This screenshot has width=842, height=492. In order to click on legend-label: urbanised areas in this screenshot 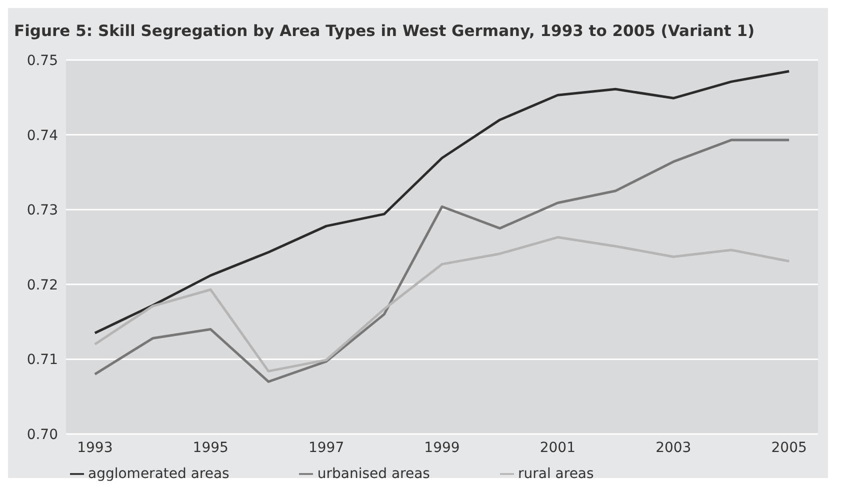, I will do `click(373, 474)`.